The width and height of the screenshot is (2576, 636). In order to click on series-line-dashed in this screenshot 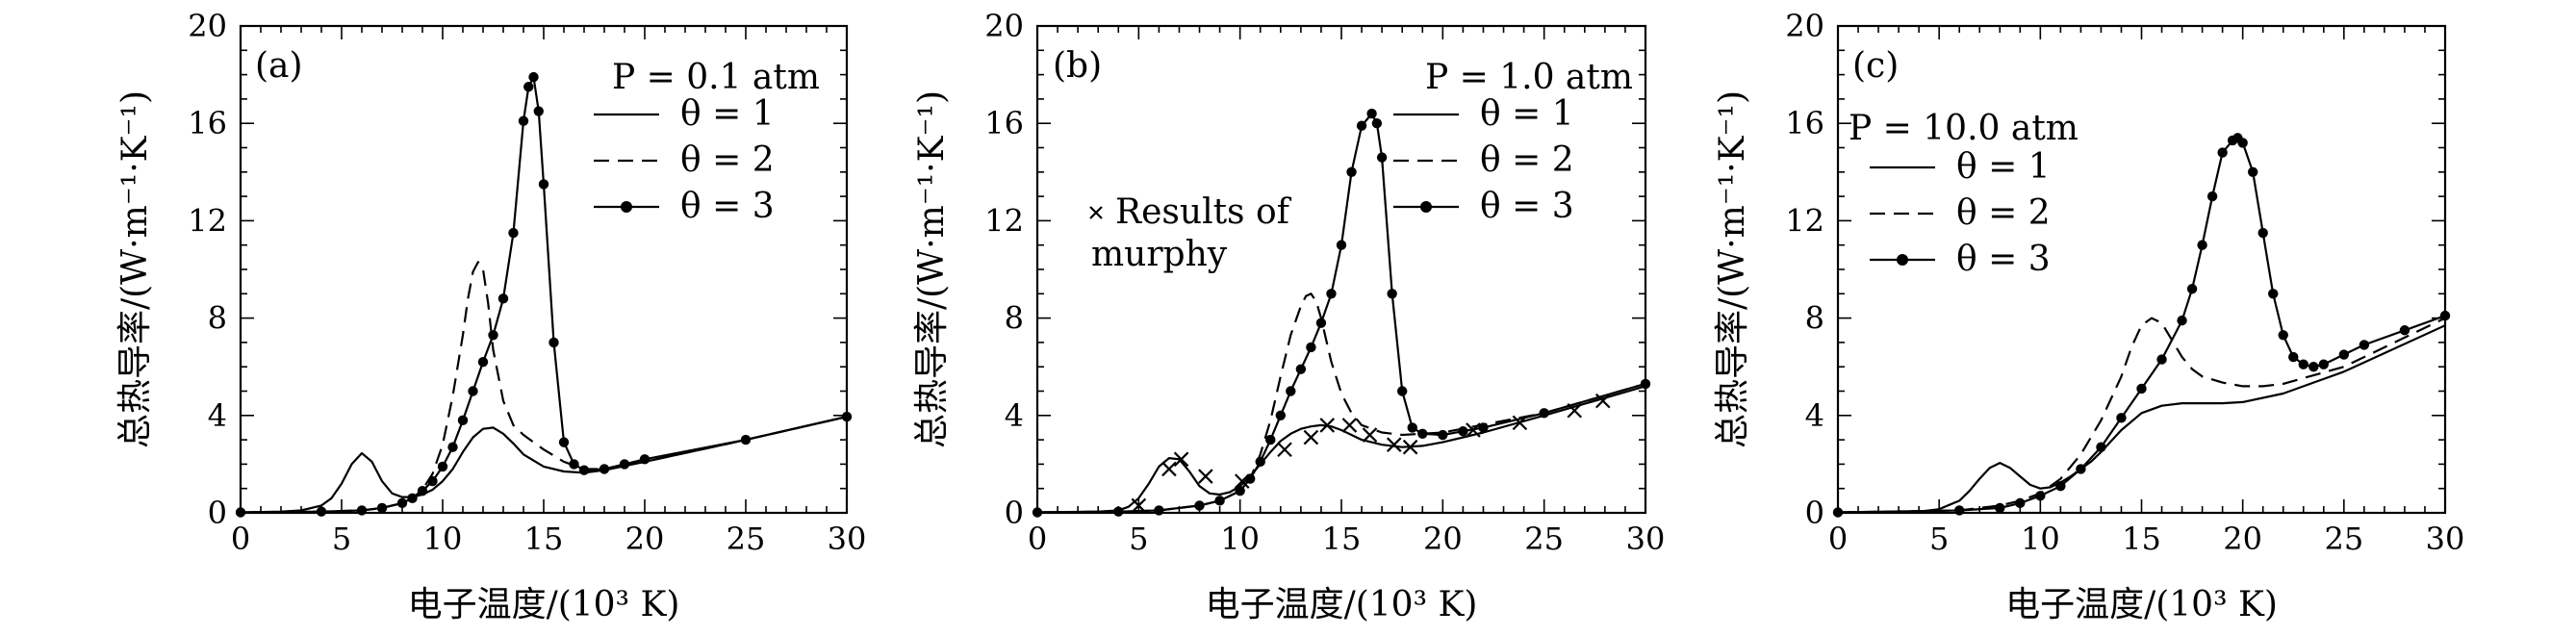, I will do `click(2141, 415)`.